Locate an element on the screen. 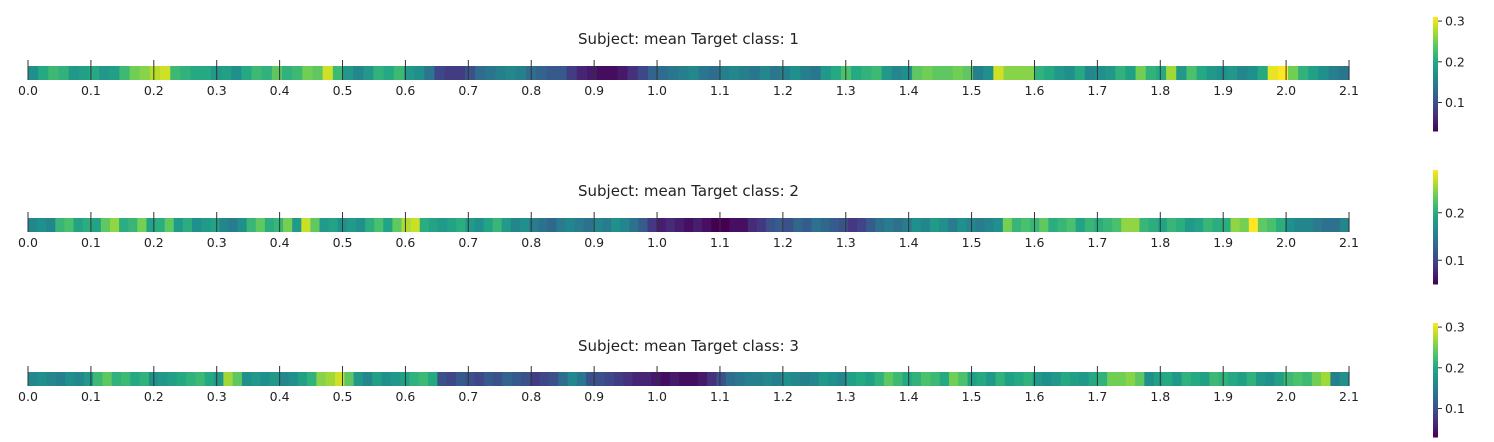 The width and height of the screenshot is (1494, 442). x-tick-label: 0.6 is located at coordinates (405, 242).